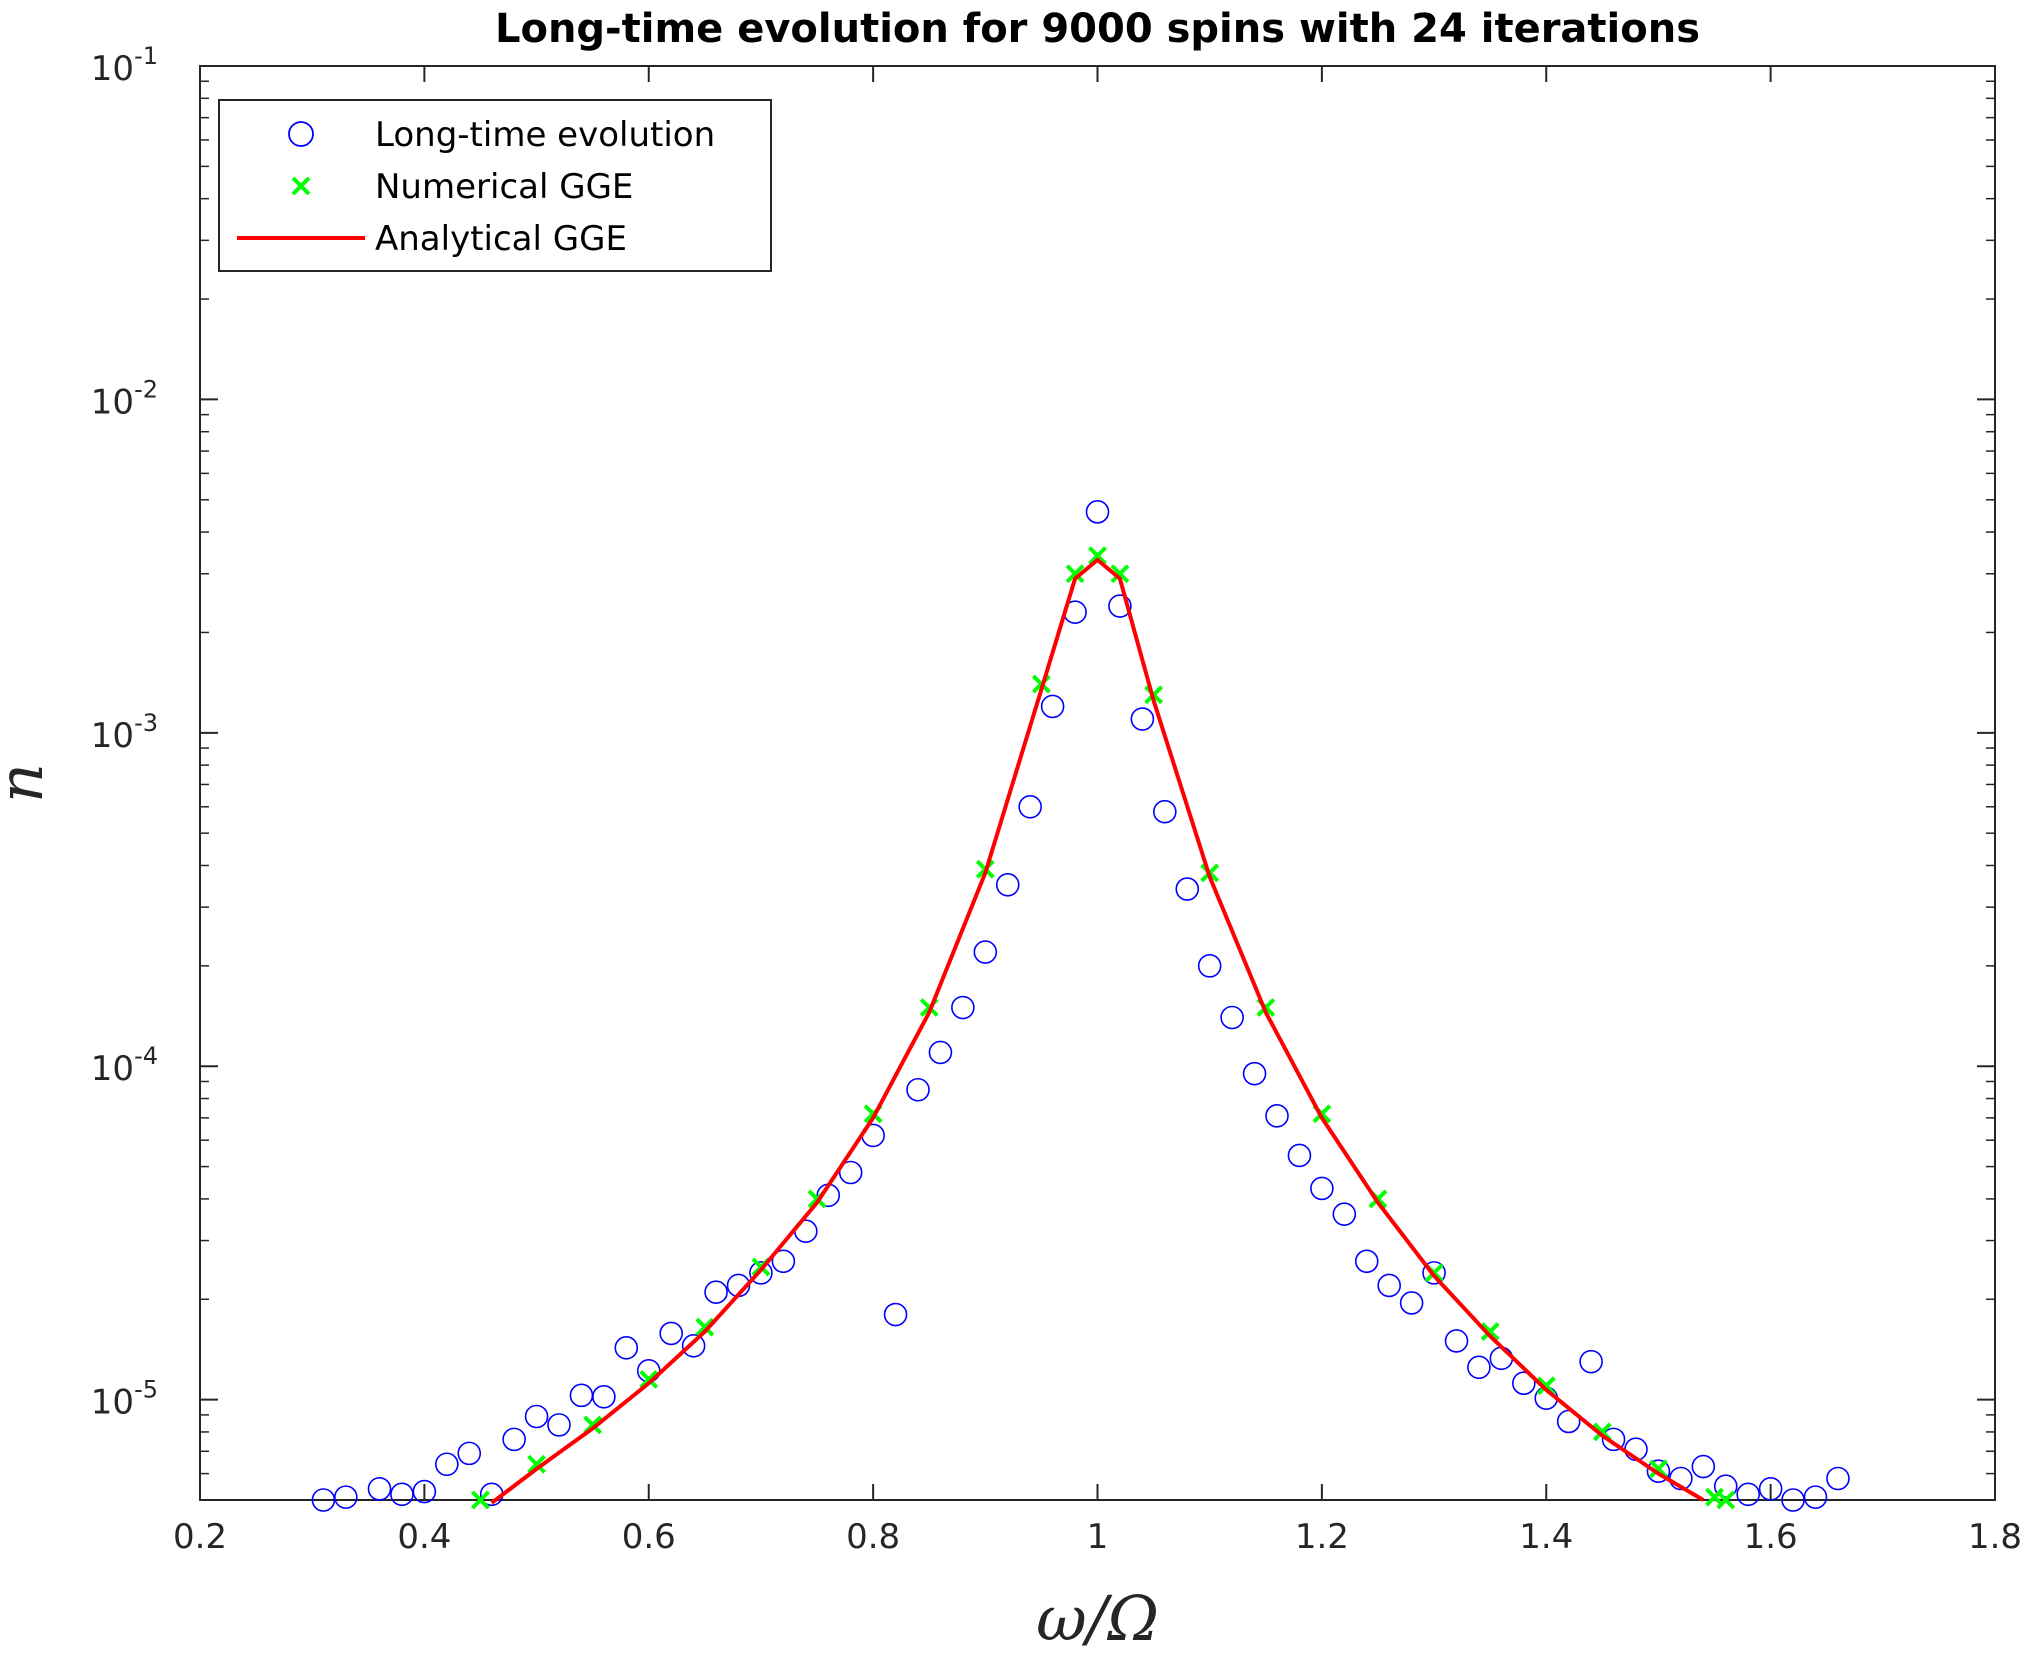 The image size is (2033, 1661). I want to click on y-tick-label: 10⁻⁴, so click(124, 1065).